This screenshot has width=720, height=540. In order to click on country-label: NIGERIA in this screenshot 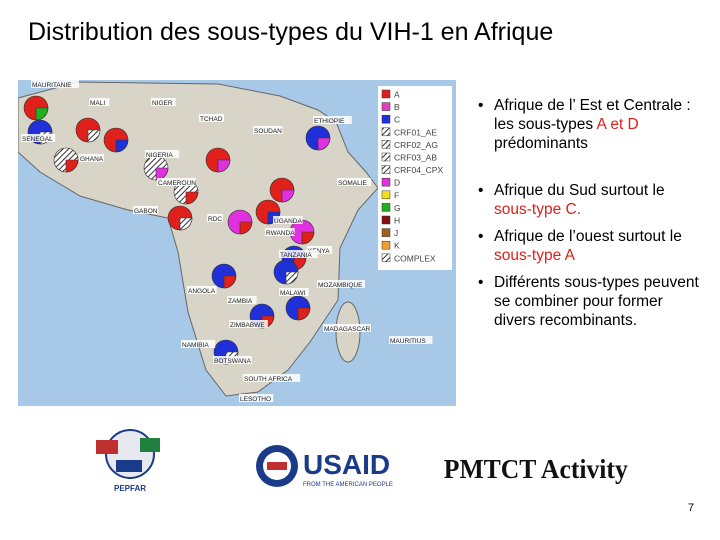, I will do `click(159, 155)`.